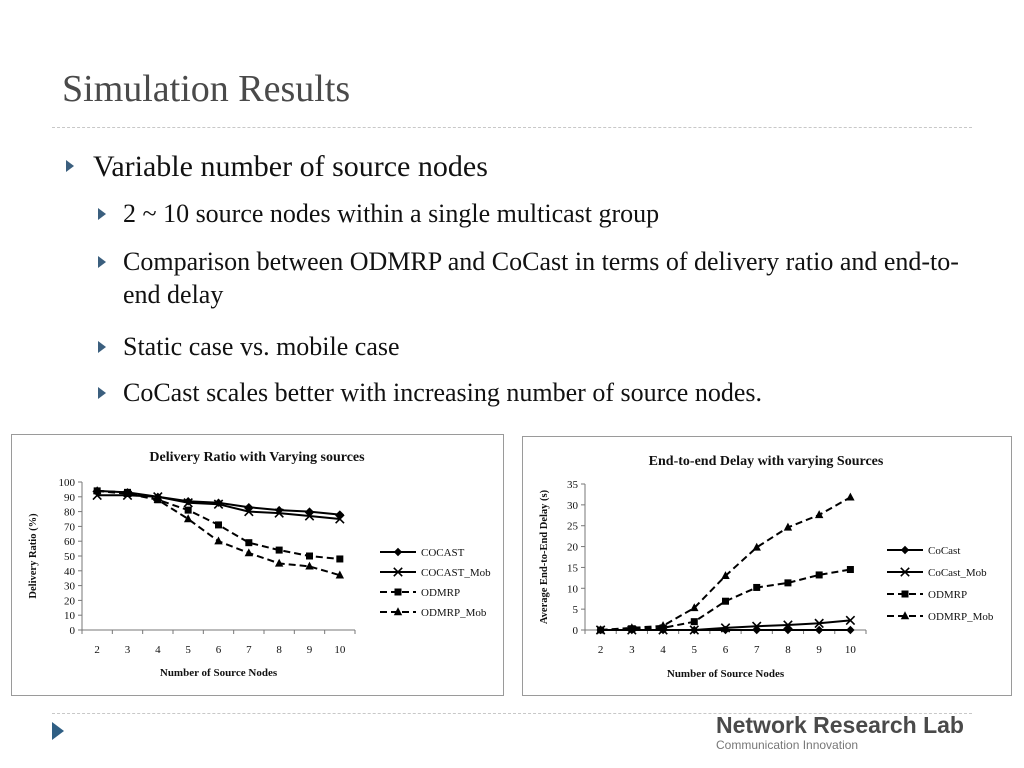 This screenshot has width=1024, height=768. Describe the element at coordinates (70, 498) in the screenshot. I see `y-tick-label: 90` at that location.